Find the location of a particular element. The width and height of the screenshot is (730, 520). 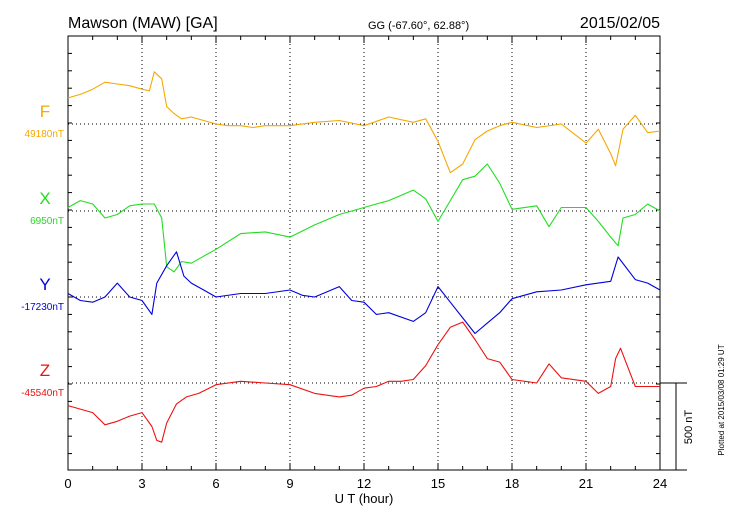

plotted-timestamp: Plotted at 2015/03/08 01:29 UT is located at coordinates (721, 399).